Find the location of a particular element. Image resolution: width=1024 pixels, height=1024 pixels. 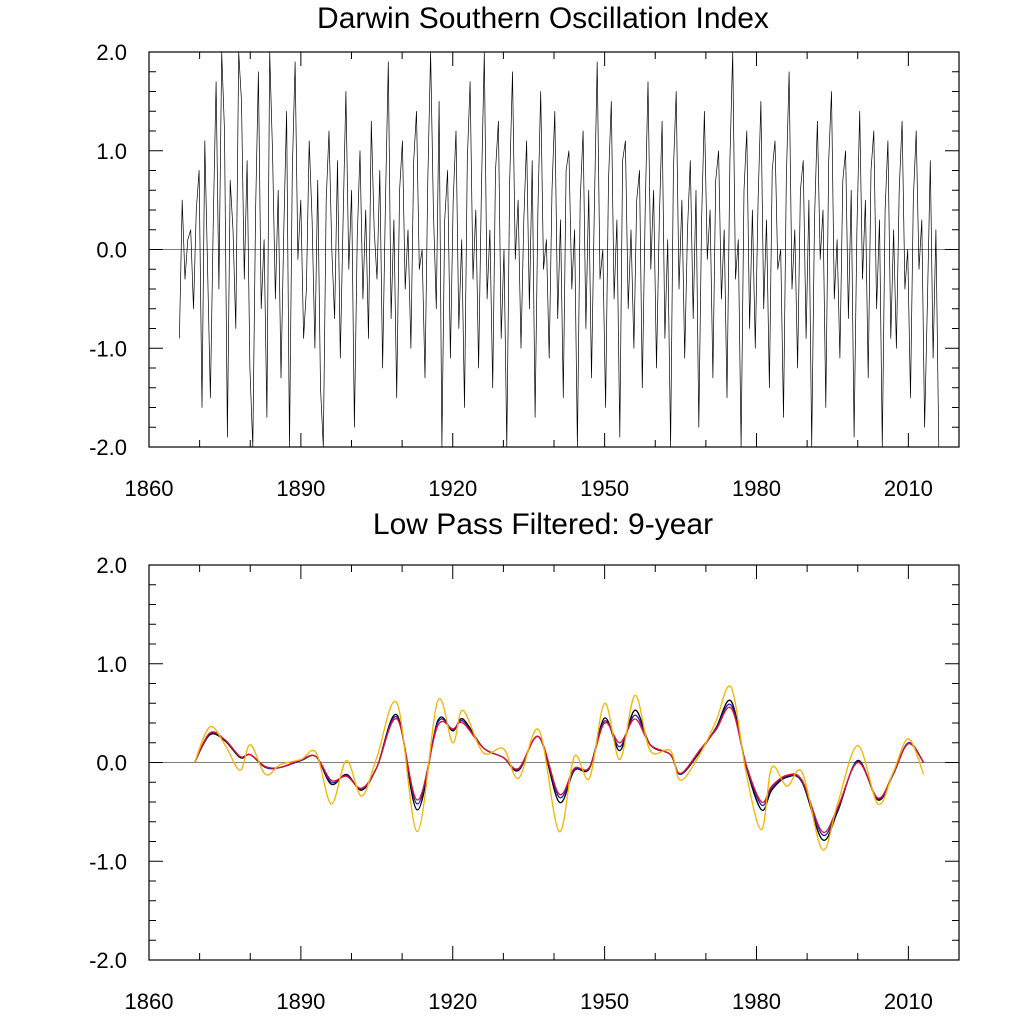

series-line-filter-orange is located at coordinates (559, 768).